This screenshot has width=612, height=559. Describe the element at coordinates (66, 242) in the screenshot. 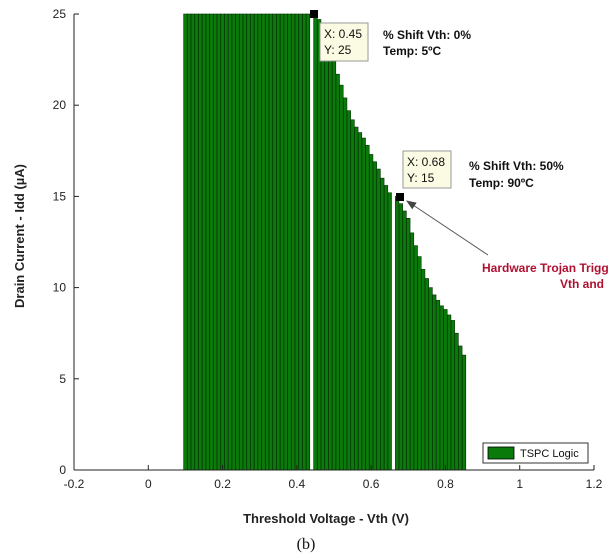

I see `y-tick-group: 0 5 10 15 20 25` at that location.